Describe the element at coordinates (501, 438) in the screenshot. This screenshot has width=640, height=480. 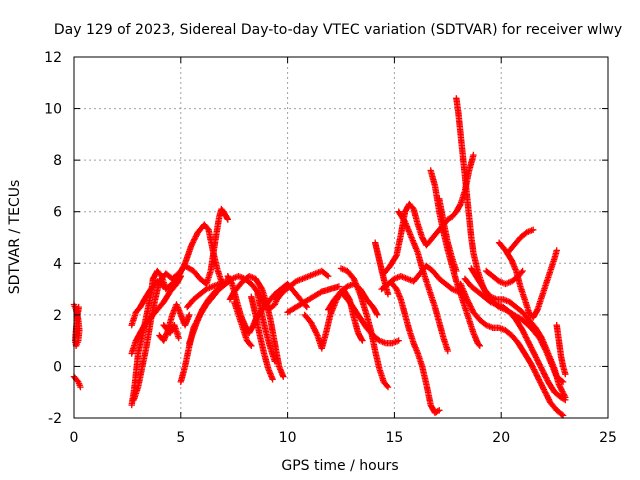
I see `x-tick-label: 20` at that location.